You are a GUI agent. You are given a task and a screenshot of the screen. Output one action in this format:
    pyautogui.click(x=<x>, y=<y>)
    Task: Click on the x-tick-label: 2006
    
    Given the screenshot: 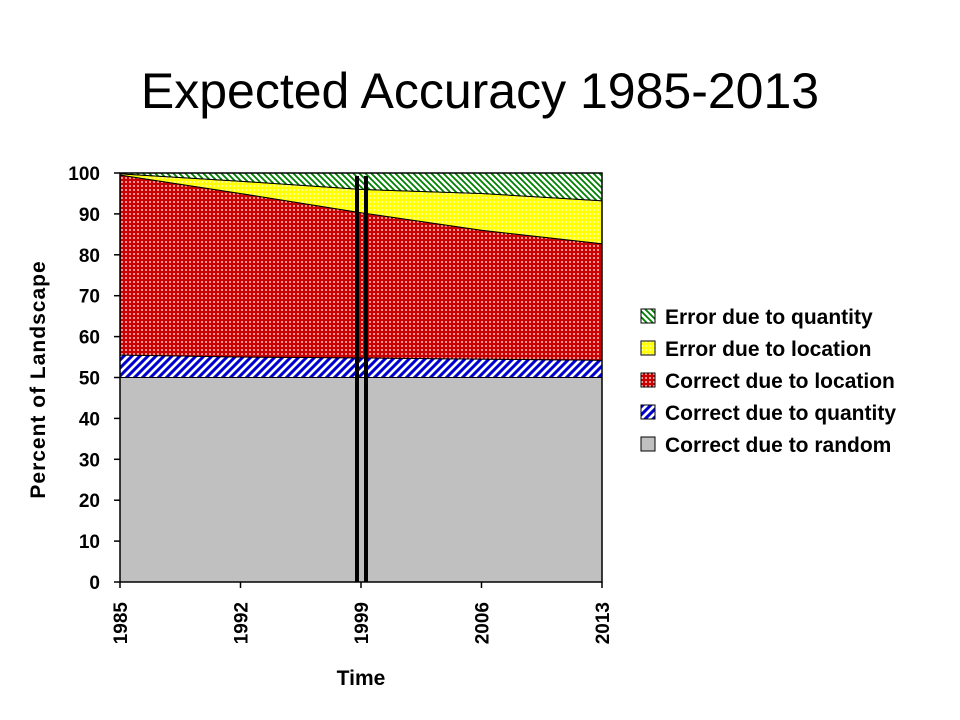 What is the action you would take?
    pyautogui.click(x=483, y=623)
    